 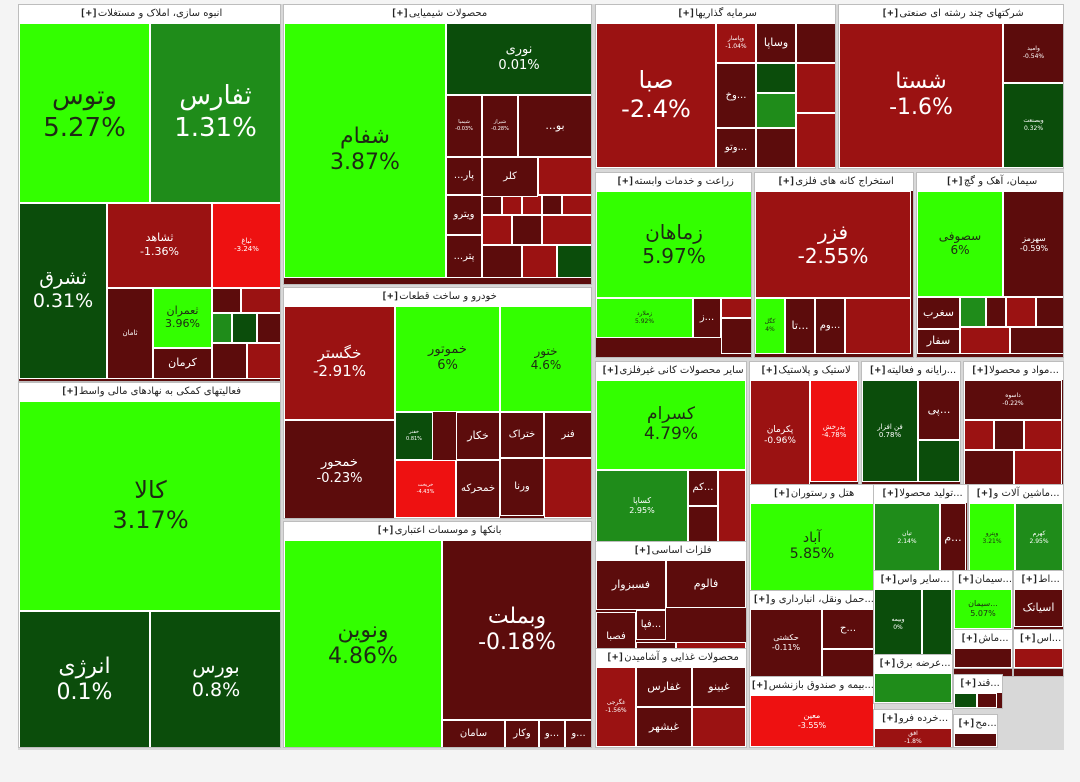 I want to click on stock-tile: شیمیا -0.03%, so click(x=464, y=126).